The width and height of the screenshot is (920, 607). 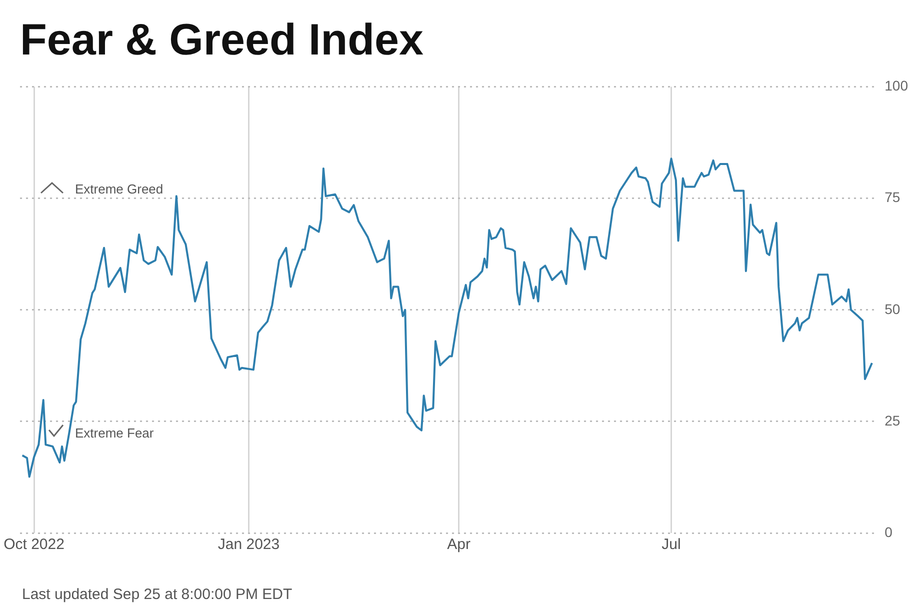 I want to click on x-tick-label: Oct 2022, so click(x=34, y=545).